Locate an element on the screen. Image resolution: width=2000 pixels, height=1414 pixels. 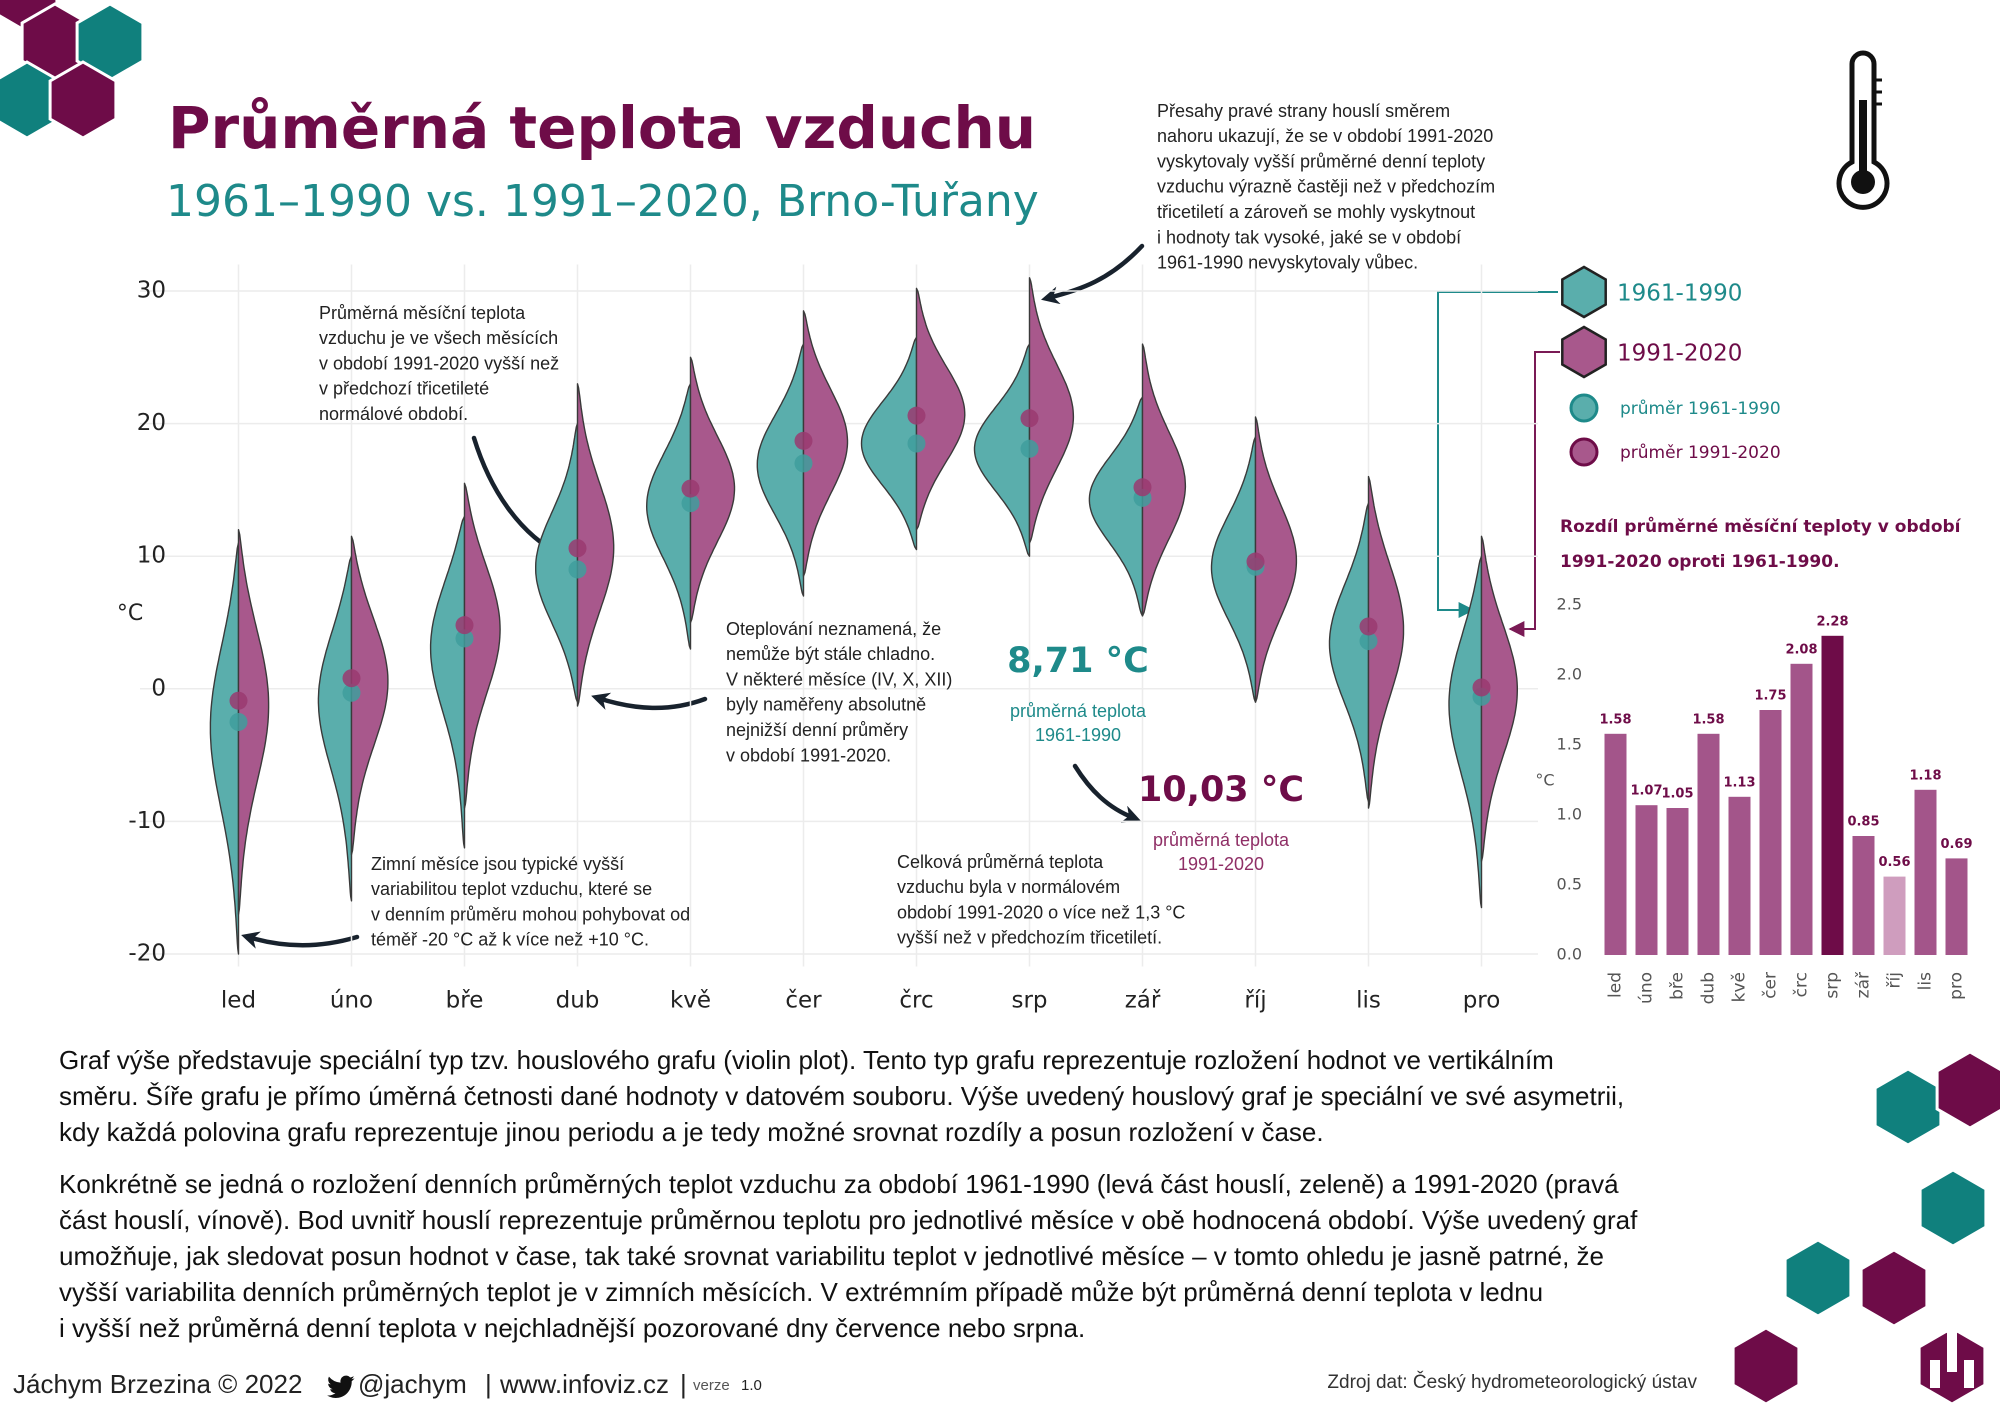
annotation-line: byly naměřeny absolutně is located at coordinates (826, 705).